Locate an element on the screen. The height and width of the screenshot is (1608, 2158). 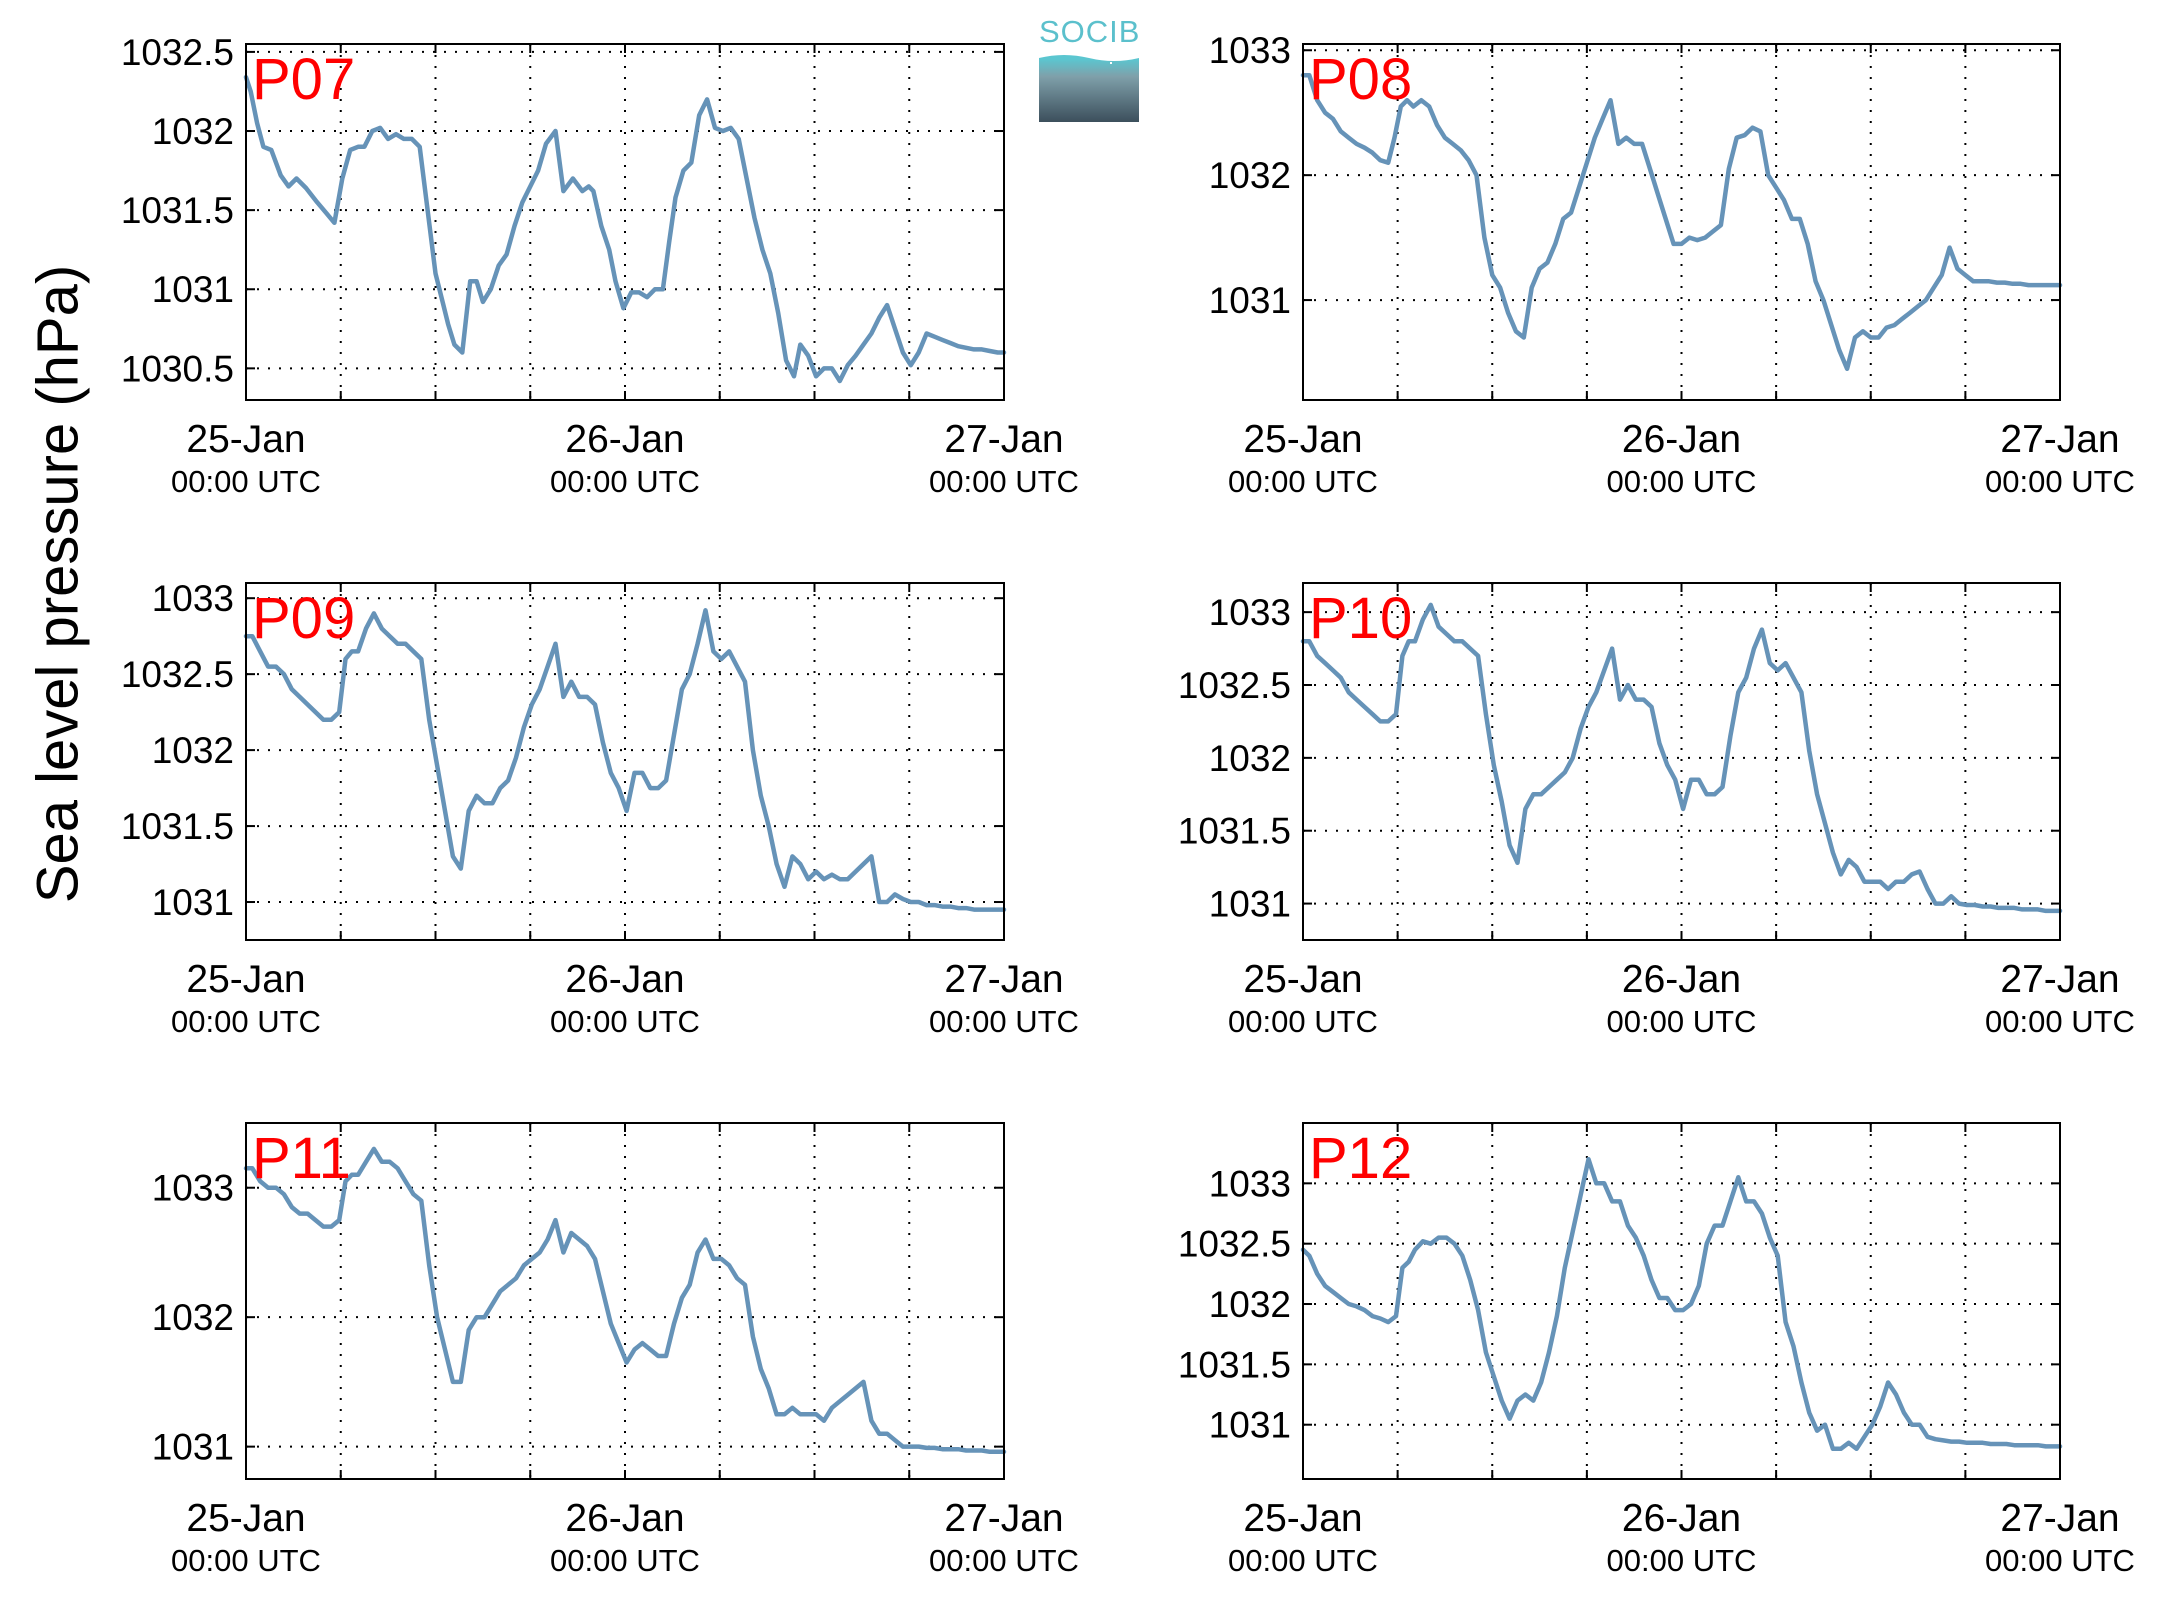
panel-label: P08 is located at coordinates (1360, 79).